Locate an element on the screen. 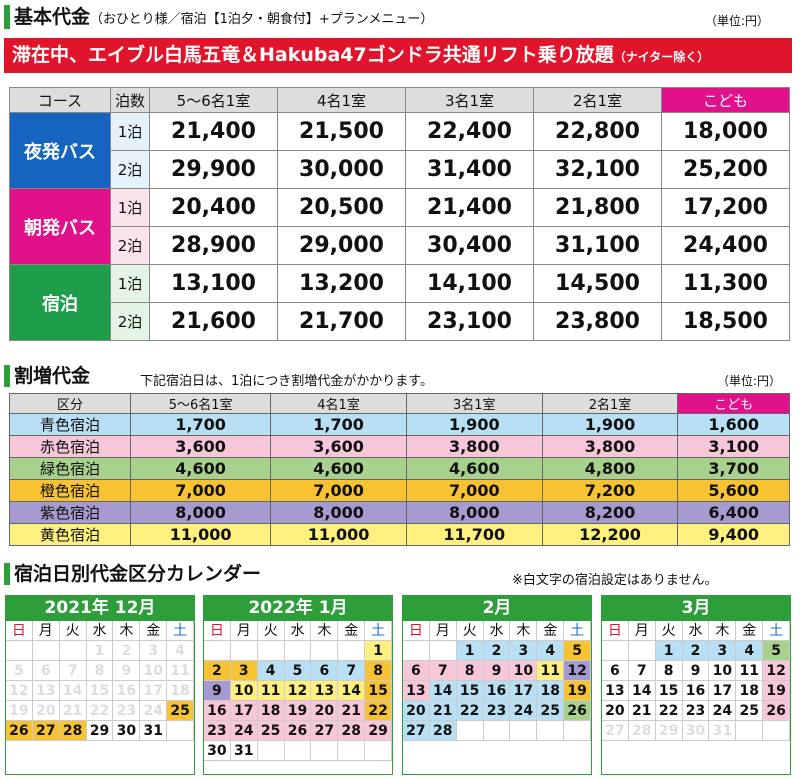 The height and width of the screenshot is (779, 800). calendar-day: 20 is located at coordinates (615, 711).